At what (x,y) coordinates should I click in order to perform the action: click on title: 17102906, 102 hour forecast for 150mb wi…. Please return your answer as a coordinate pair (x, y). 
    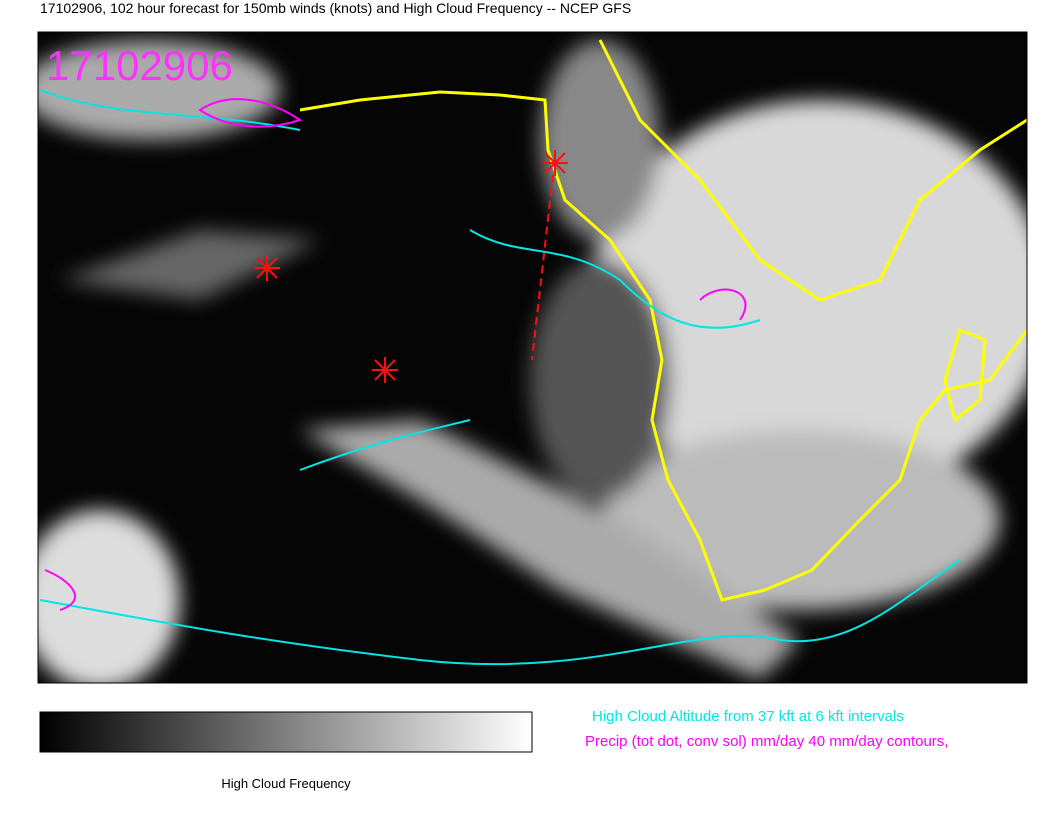
    Looking at the image, I should click on (335, 8).